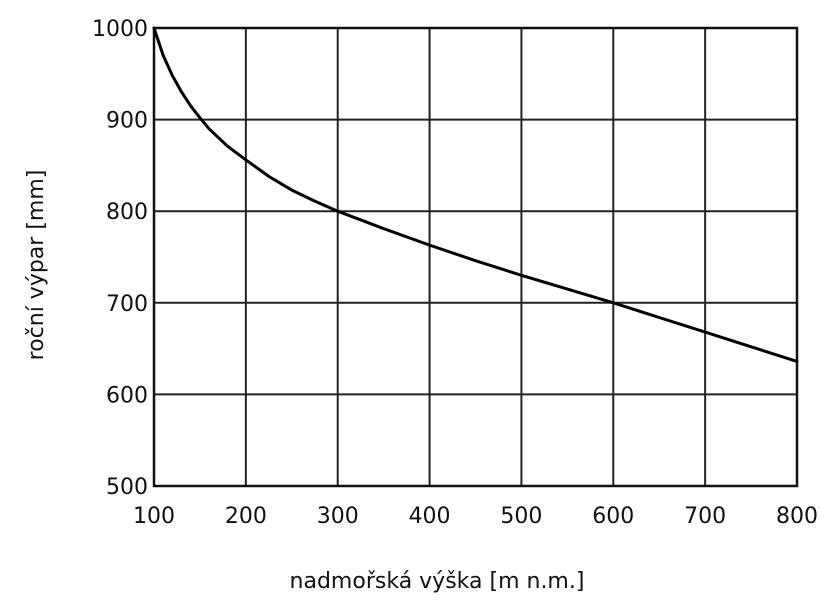  What do you see at coordinates (797, 516) in the screenshot?
I see `x-tick-label: 800` at bounding box center [797, 516].